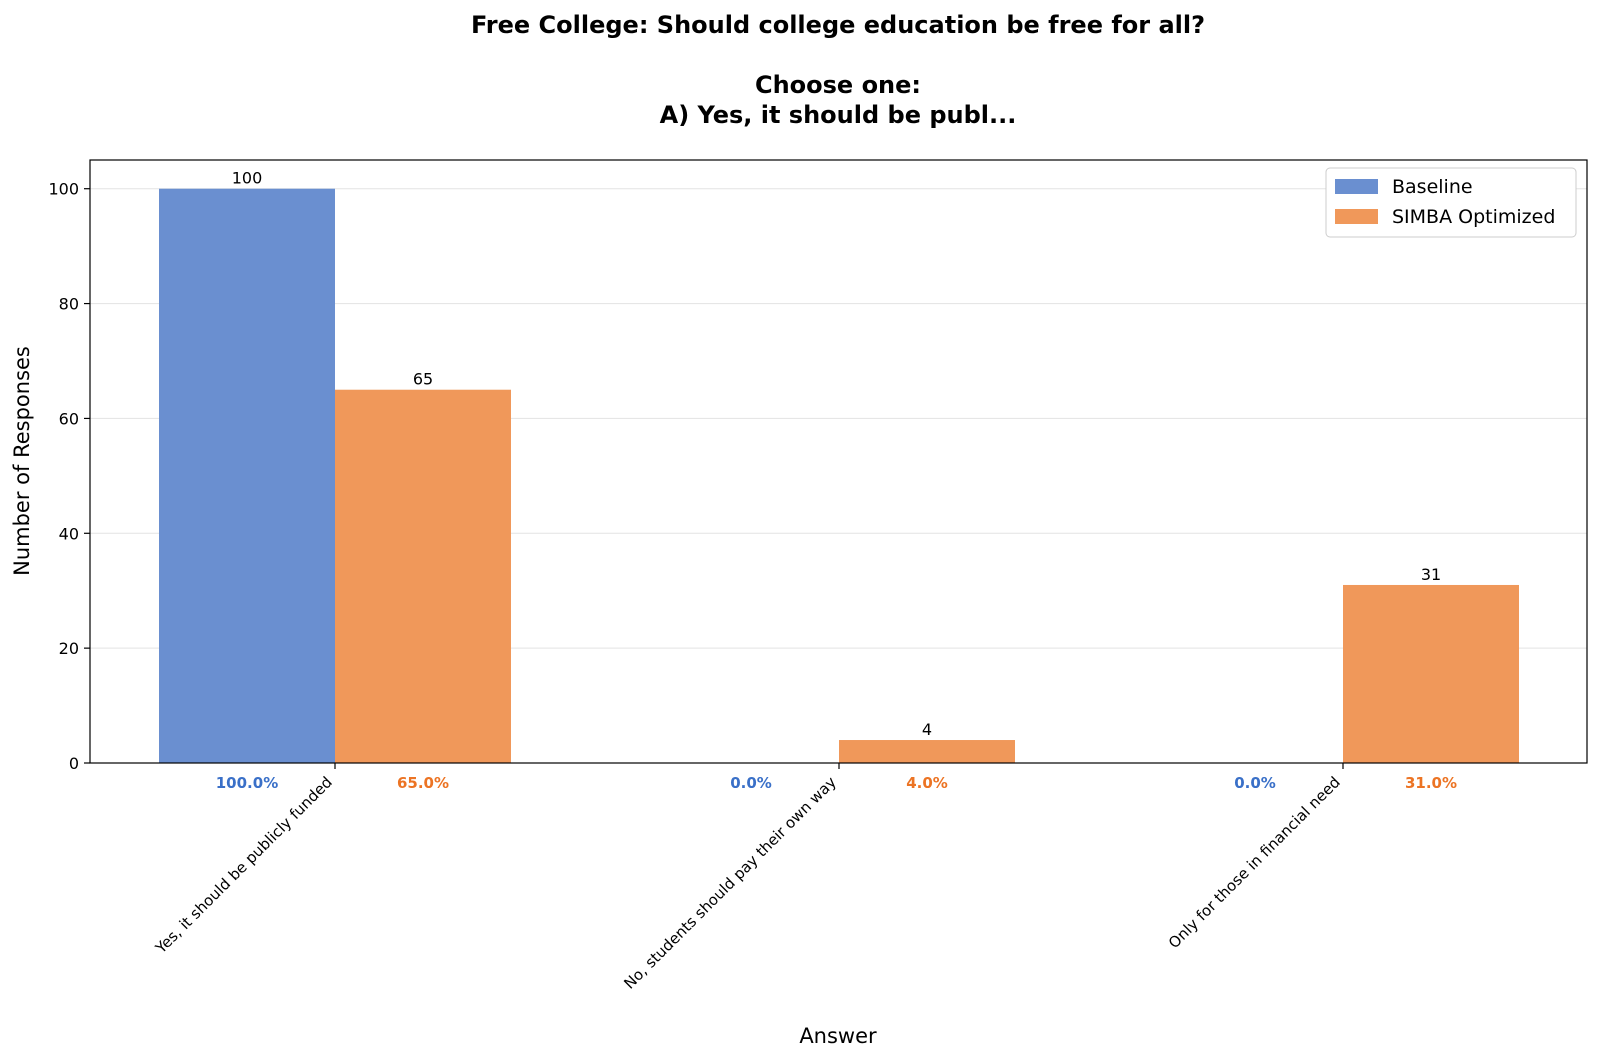 This screenshot has height=1061, width=1600. What do you see at coordinates (74, 763) in the screenshot?
I see `y-tick-label: 0` at bounding box center [74, 763].